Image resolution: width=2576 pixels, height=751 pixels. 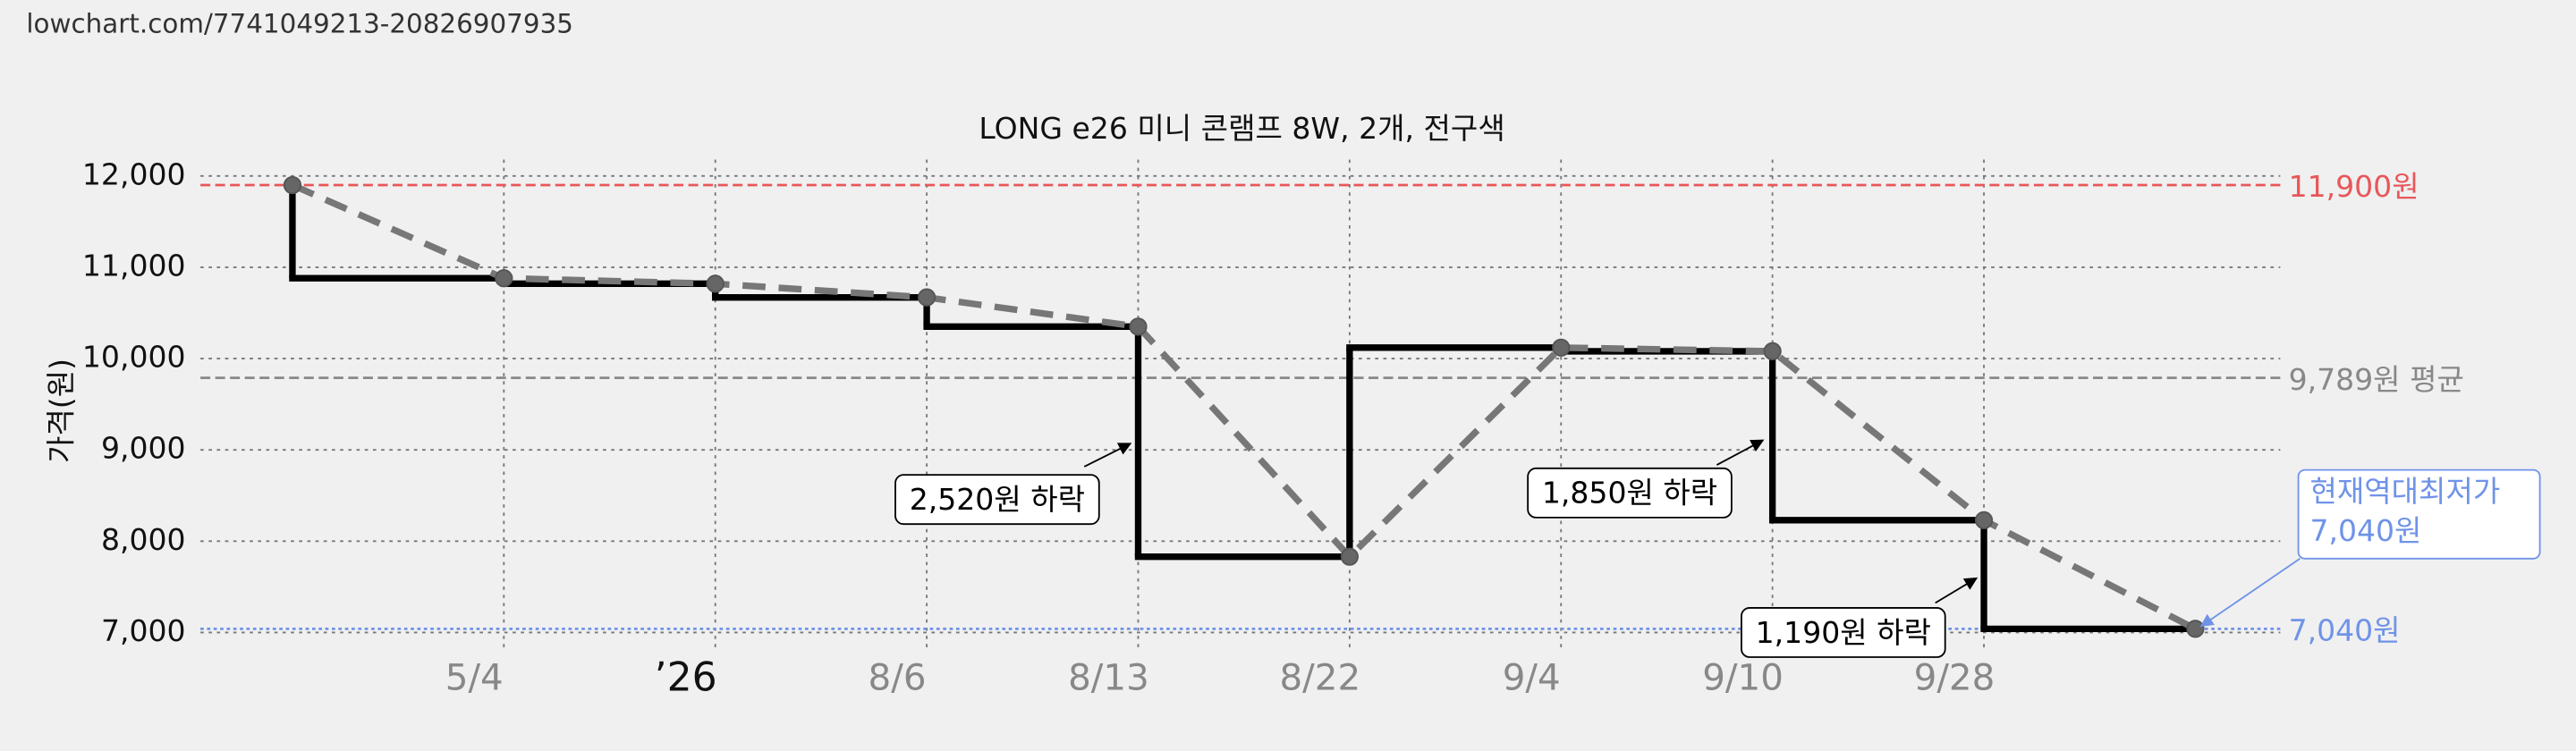 What do you see at coordinates (143, 630) in the screenshot?
I see `y-tick-label: 7,000` at bounding box center [143, 630].